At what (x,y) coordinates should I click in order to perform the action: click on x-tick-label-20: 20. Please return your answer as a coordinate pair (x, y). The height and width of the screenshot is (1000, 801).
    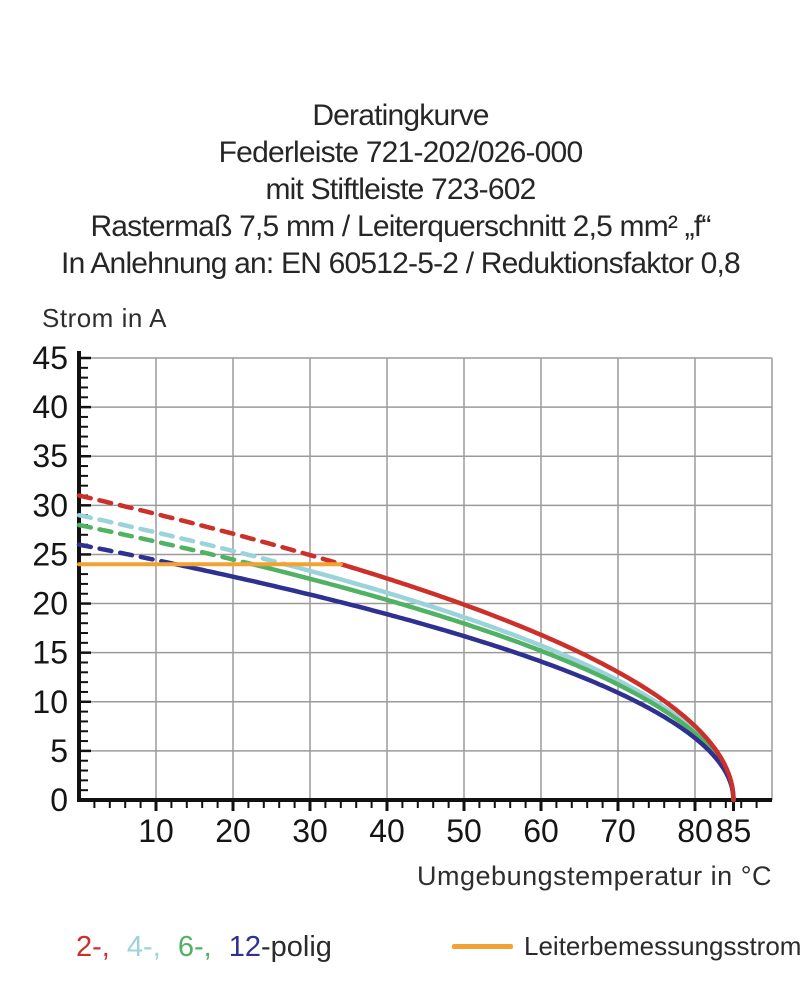
    Looking at the image, I should click on (233, 831).